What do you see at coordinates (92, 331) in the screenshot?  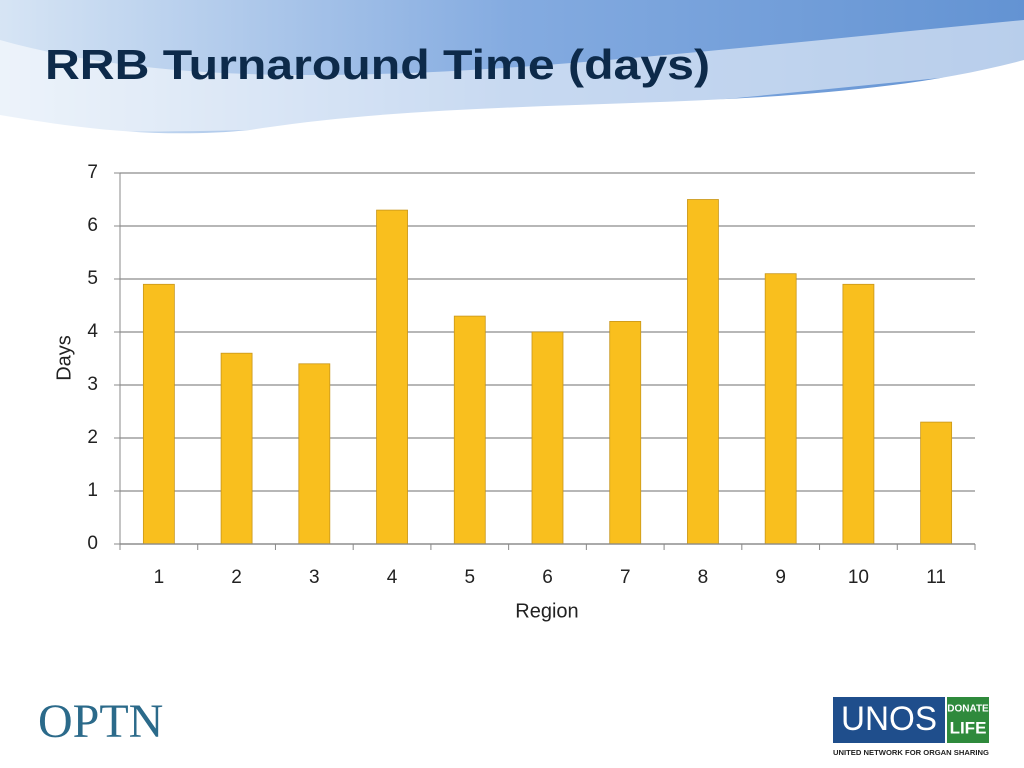 I see `y-tick-label: 4` at bounding box center [92, 331].